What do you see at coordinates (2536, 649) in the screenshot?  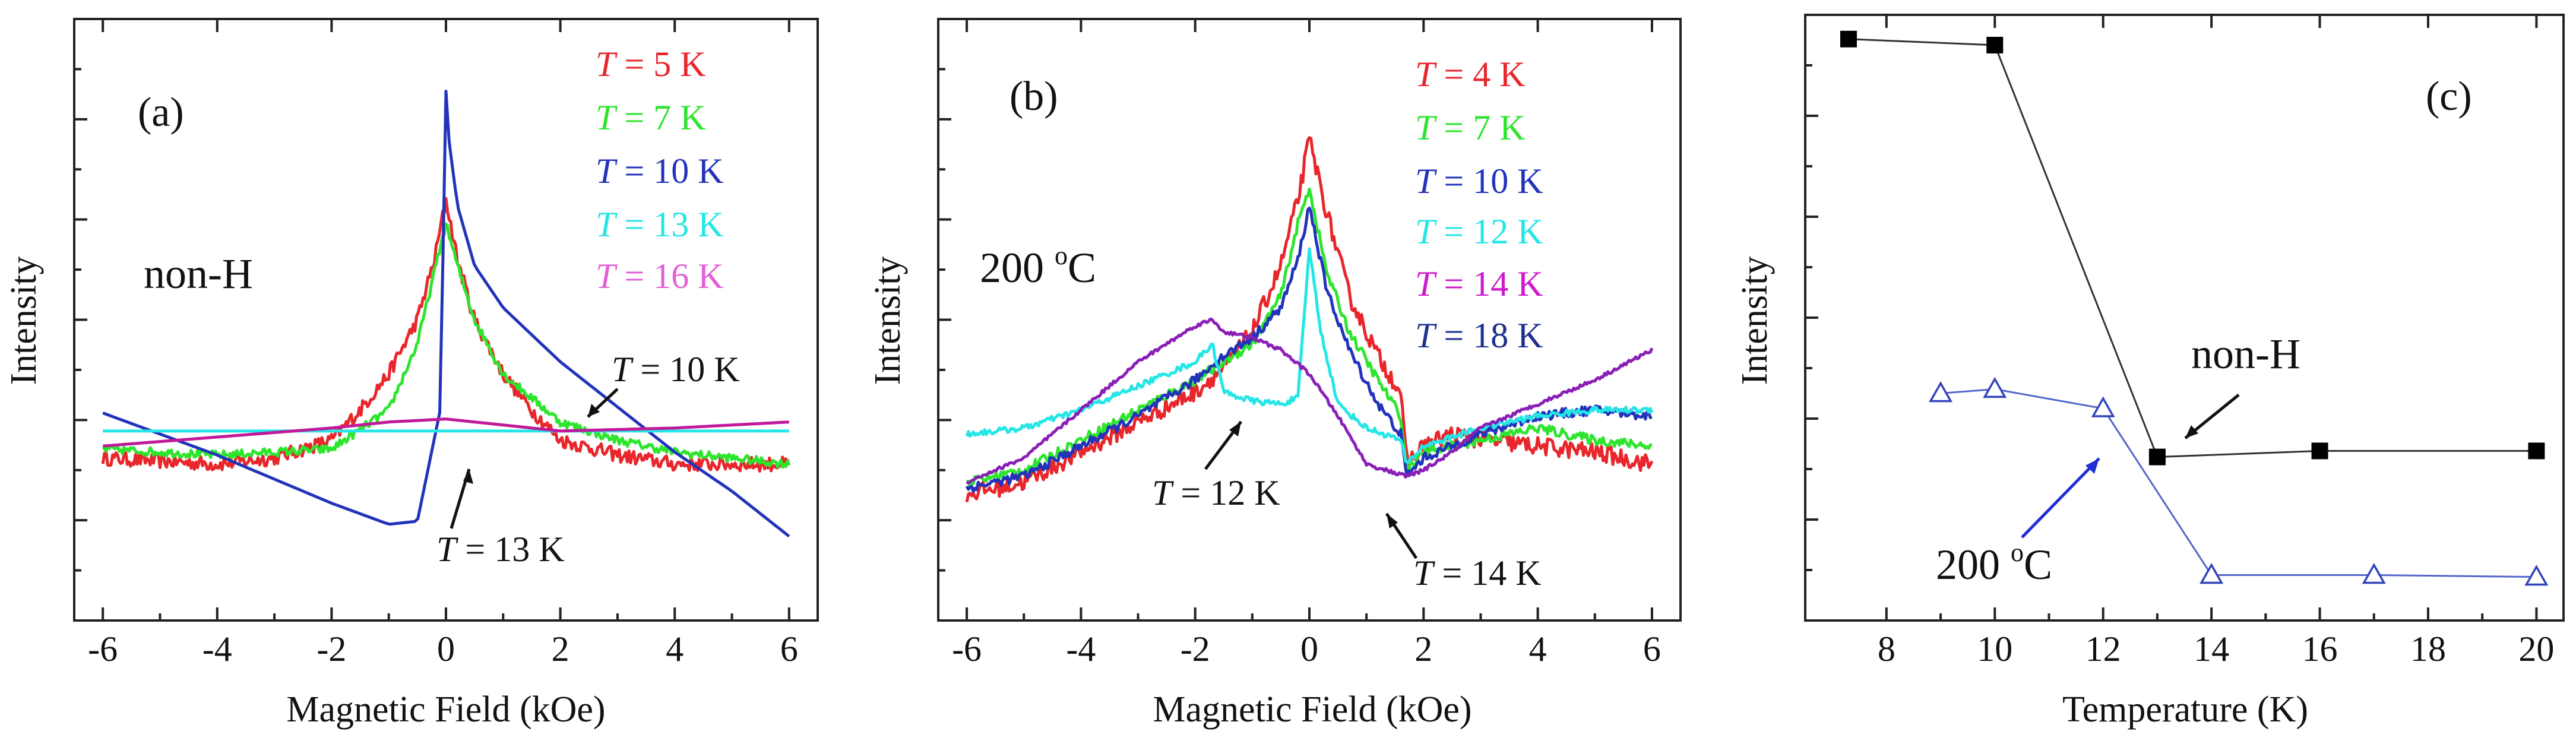 I see `x-tick-label-c-6: 20` at bounding box center [2536, 649].